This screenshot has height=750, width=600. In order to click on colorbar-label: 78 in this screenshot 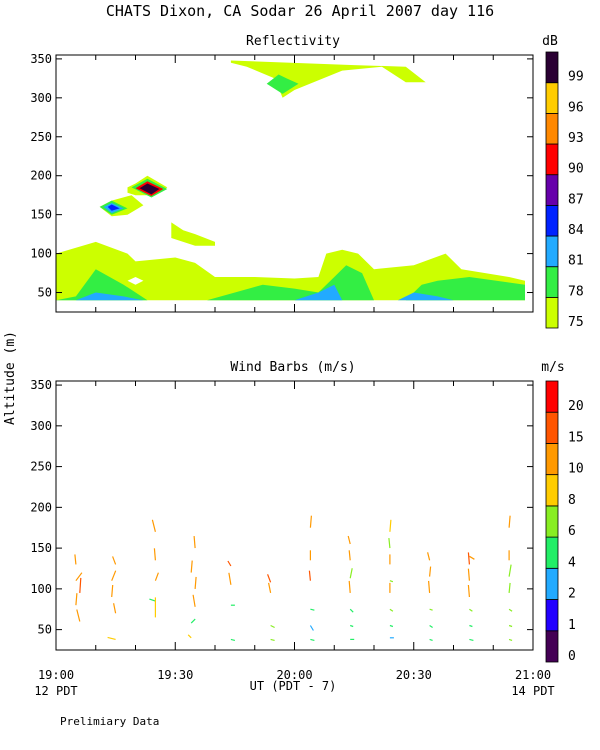, I will do `click(576, 291)`.